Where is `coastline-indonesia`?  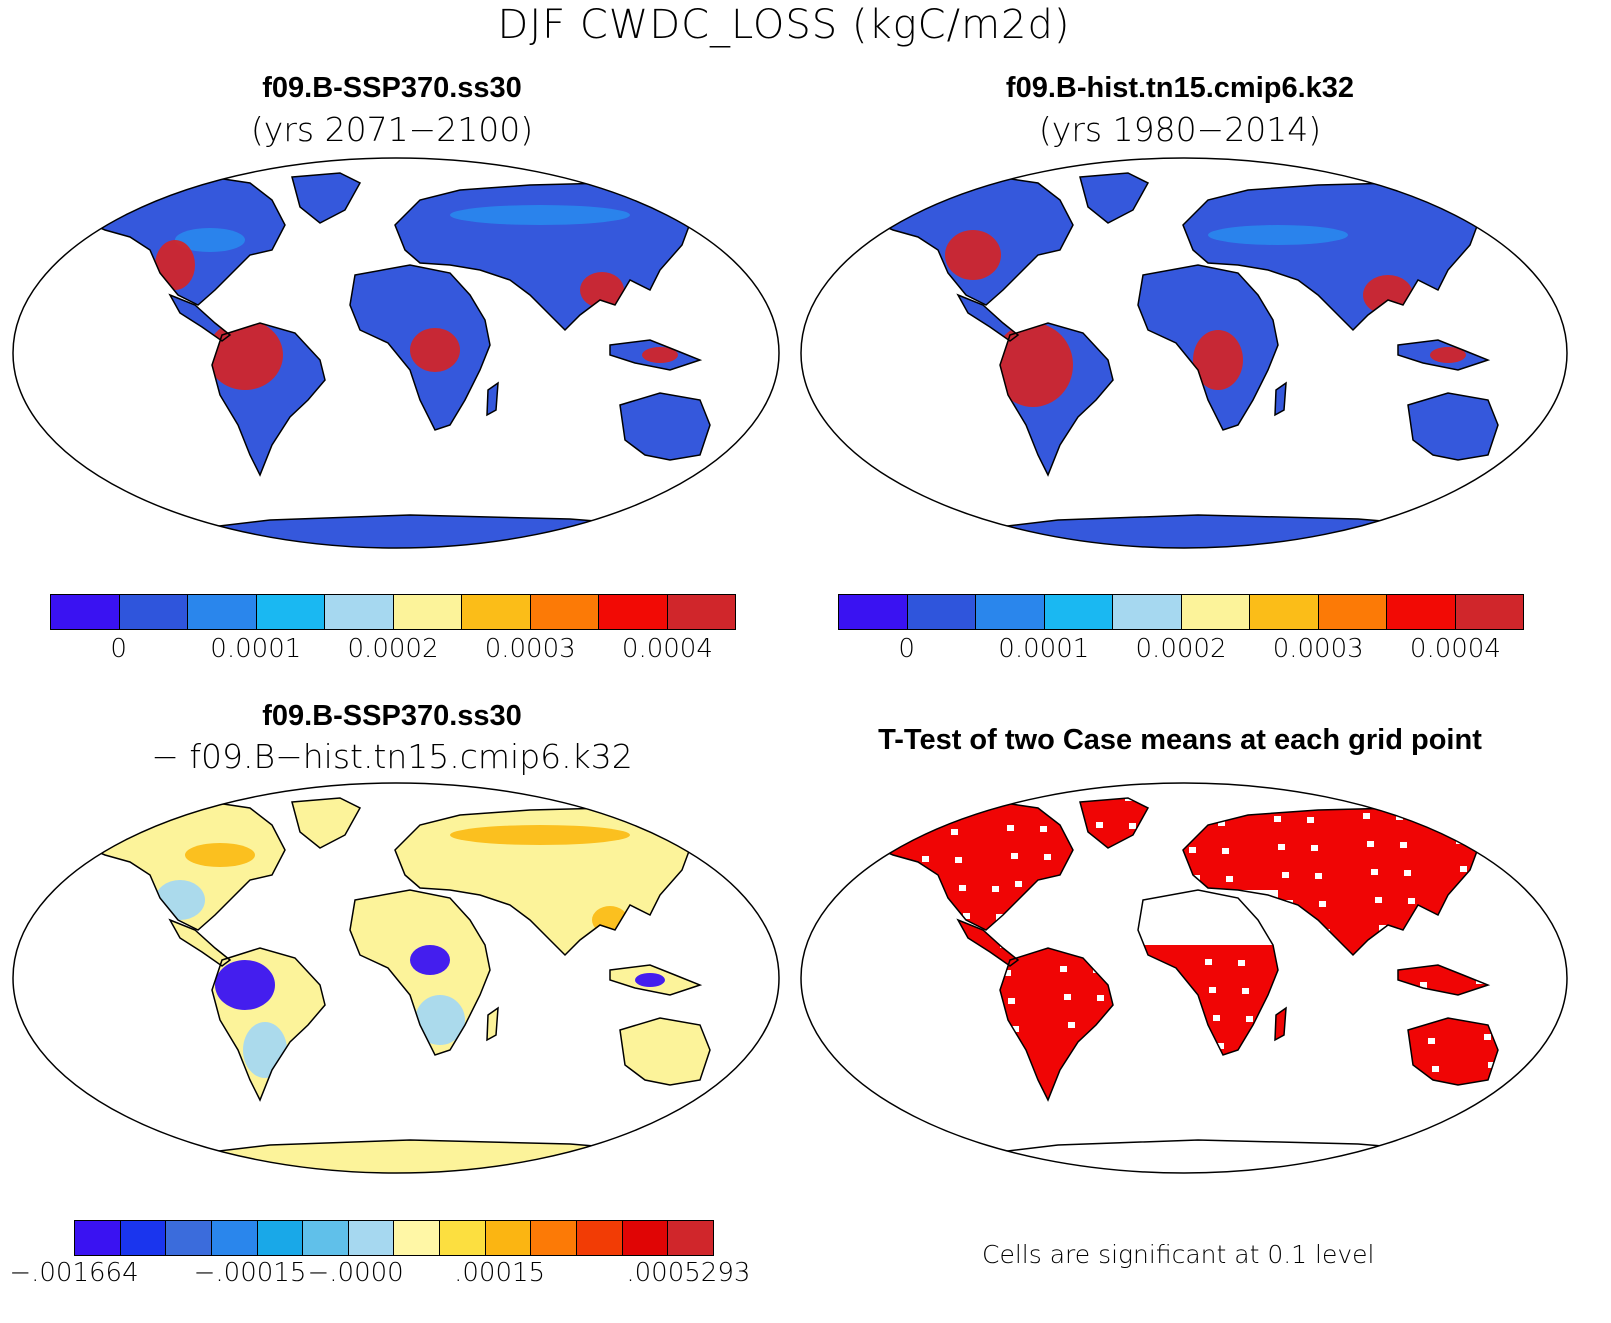
coastline-indonesia is located at coordinates (1444, 980).